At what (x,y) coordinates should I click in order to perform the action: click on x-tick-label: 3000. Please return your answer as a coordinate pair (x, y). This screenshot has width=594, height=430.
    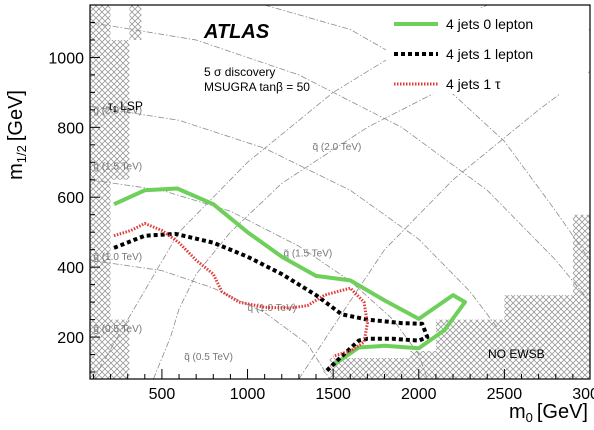
    Looking at the image, I should click on (583, 394).